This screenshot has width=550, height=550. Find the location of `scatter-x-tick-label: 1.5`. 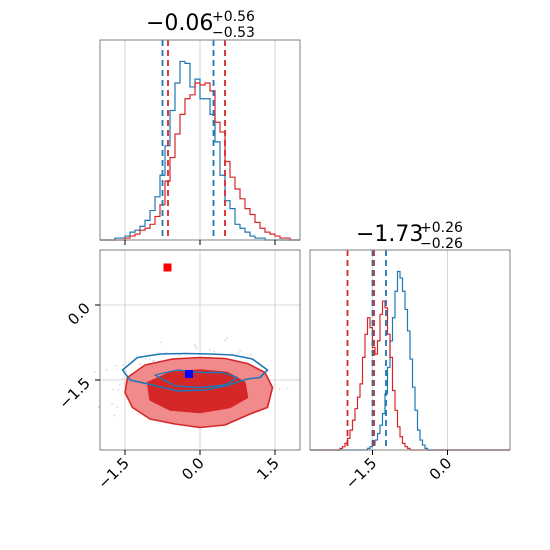

scatter-x-tick-label: 1.5 is located at coordinates (268, 469).